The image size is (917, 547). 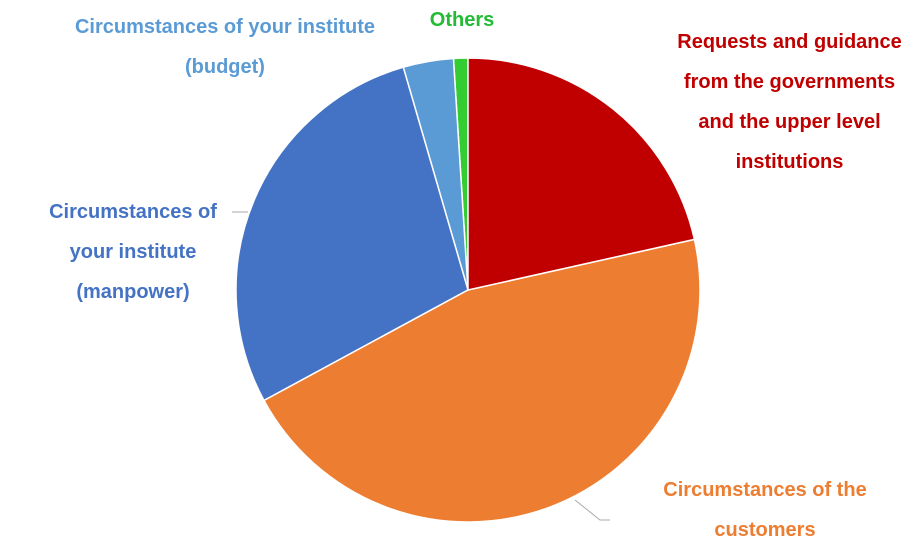 I want to click on leader-line, so click(x=592, y=510).